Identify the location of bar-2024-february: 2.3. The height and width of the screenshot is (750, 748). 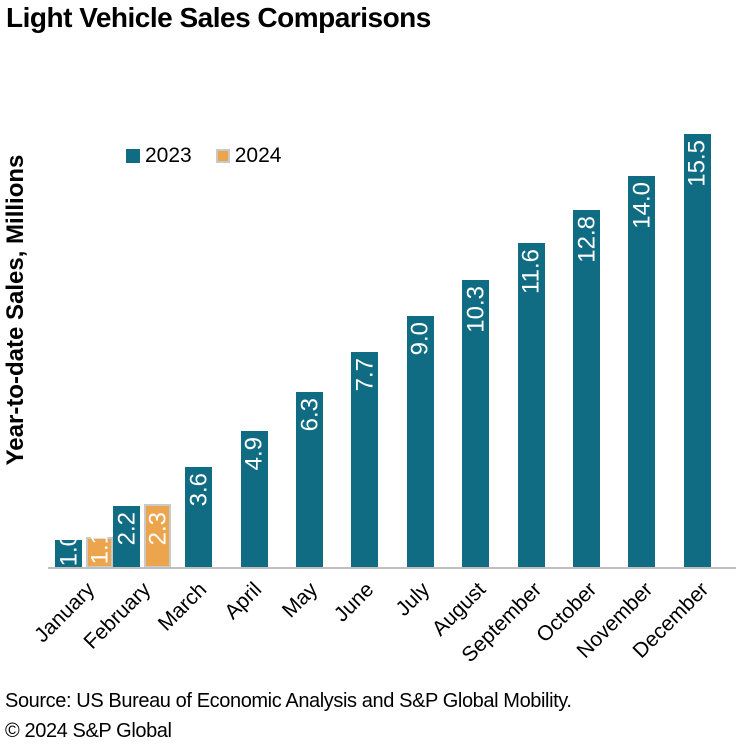
(157, 536).